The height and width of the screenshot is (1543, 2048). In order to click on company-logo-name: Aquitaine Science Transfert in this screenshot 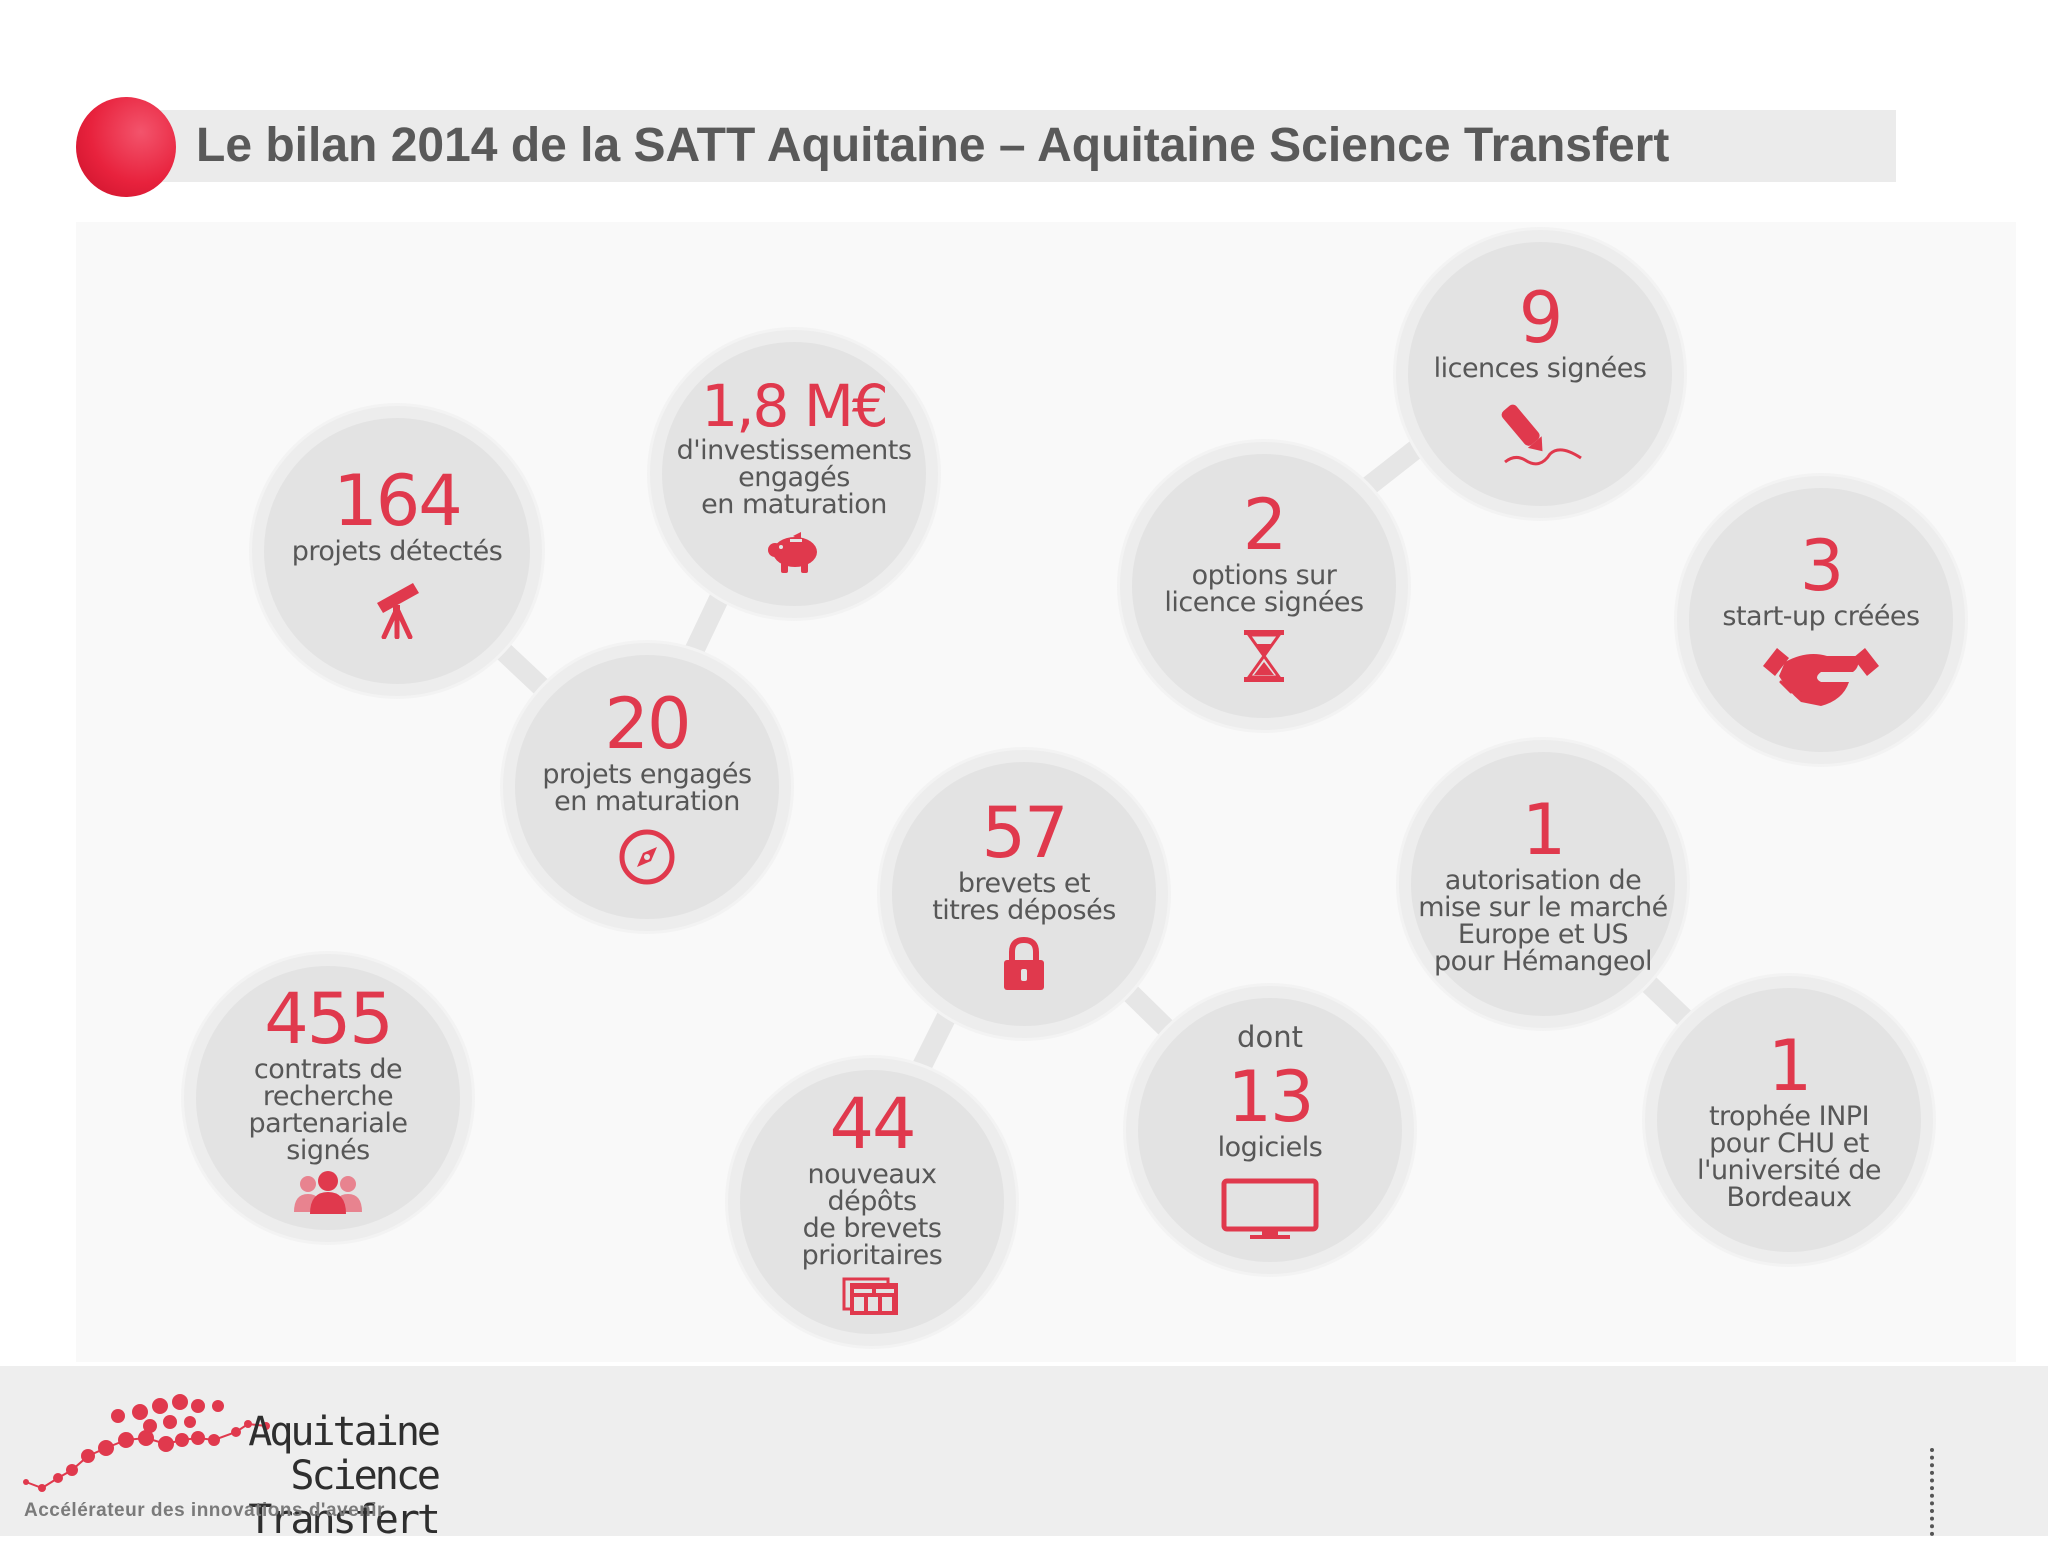, I will do `click(344, 1476)`.